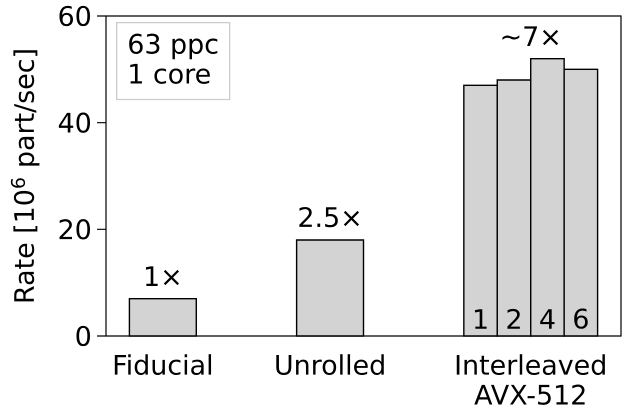  I want to click on x-tick-label: Interleaved AVX-512, so click(530, 379).